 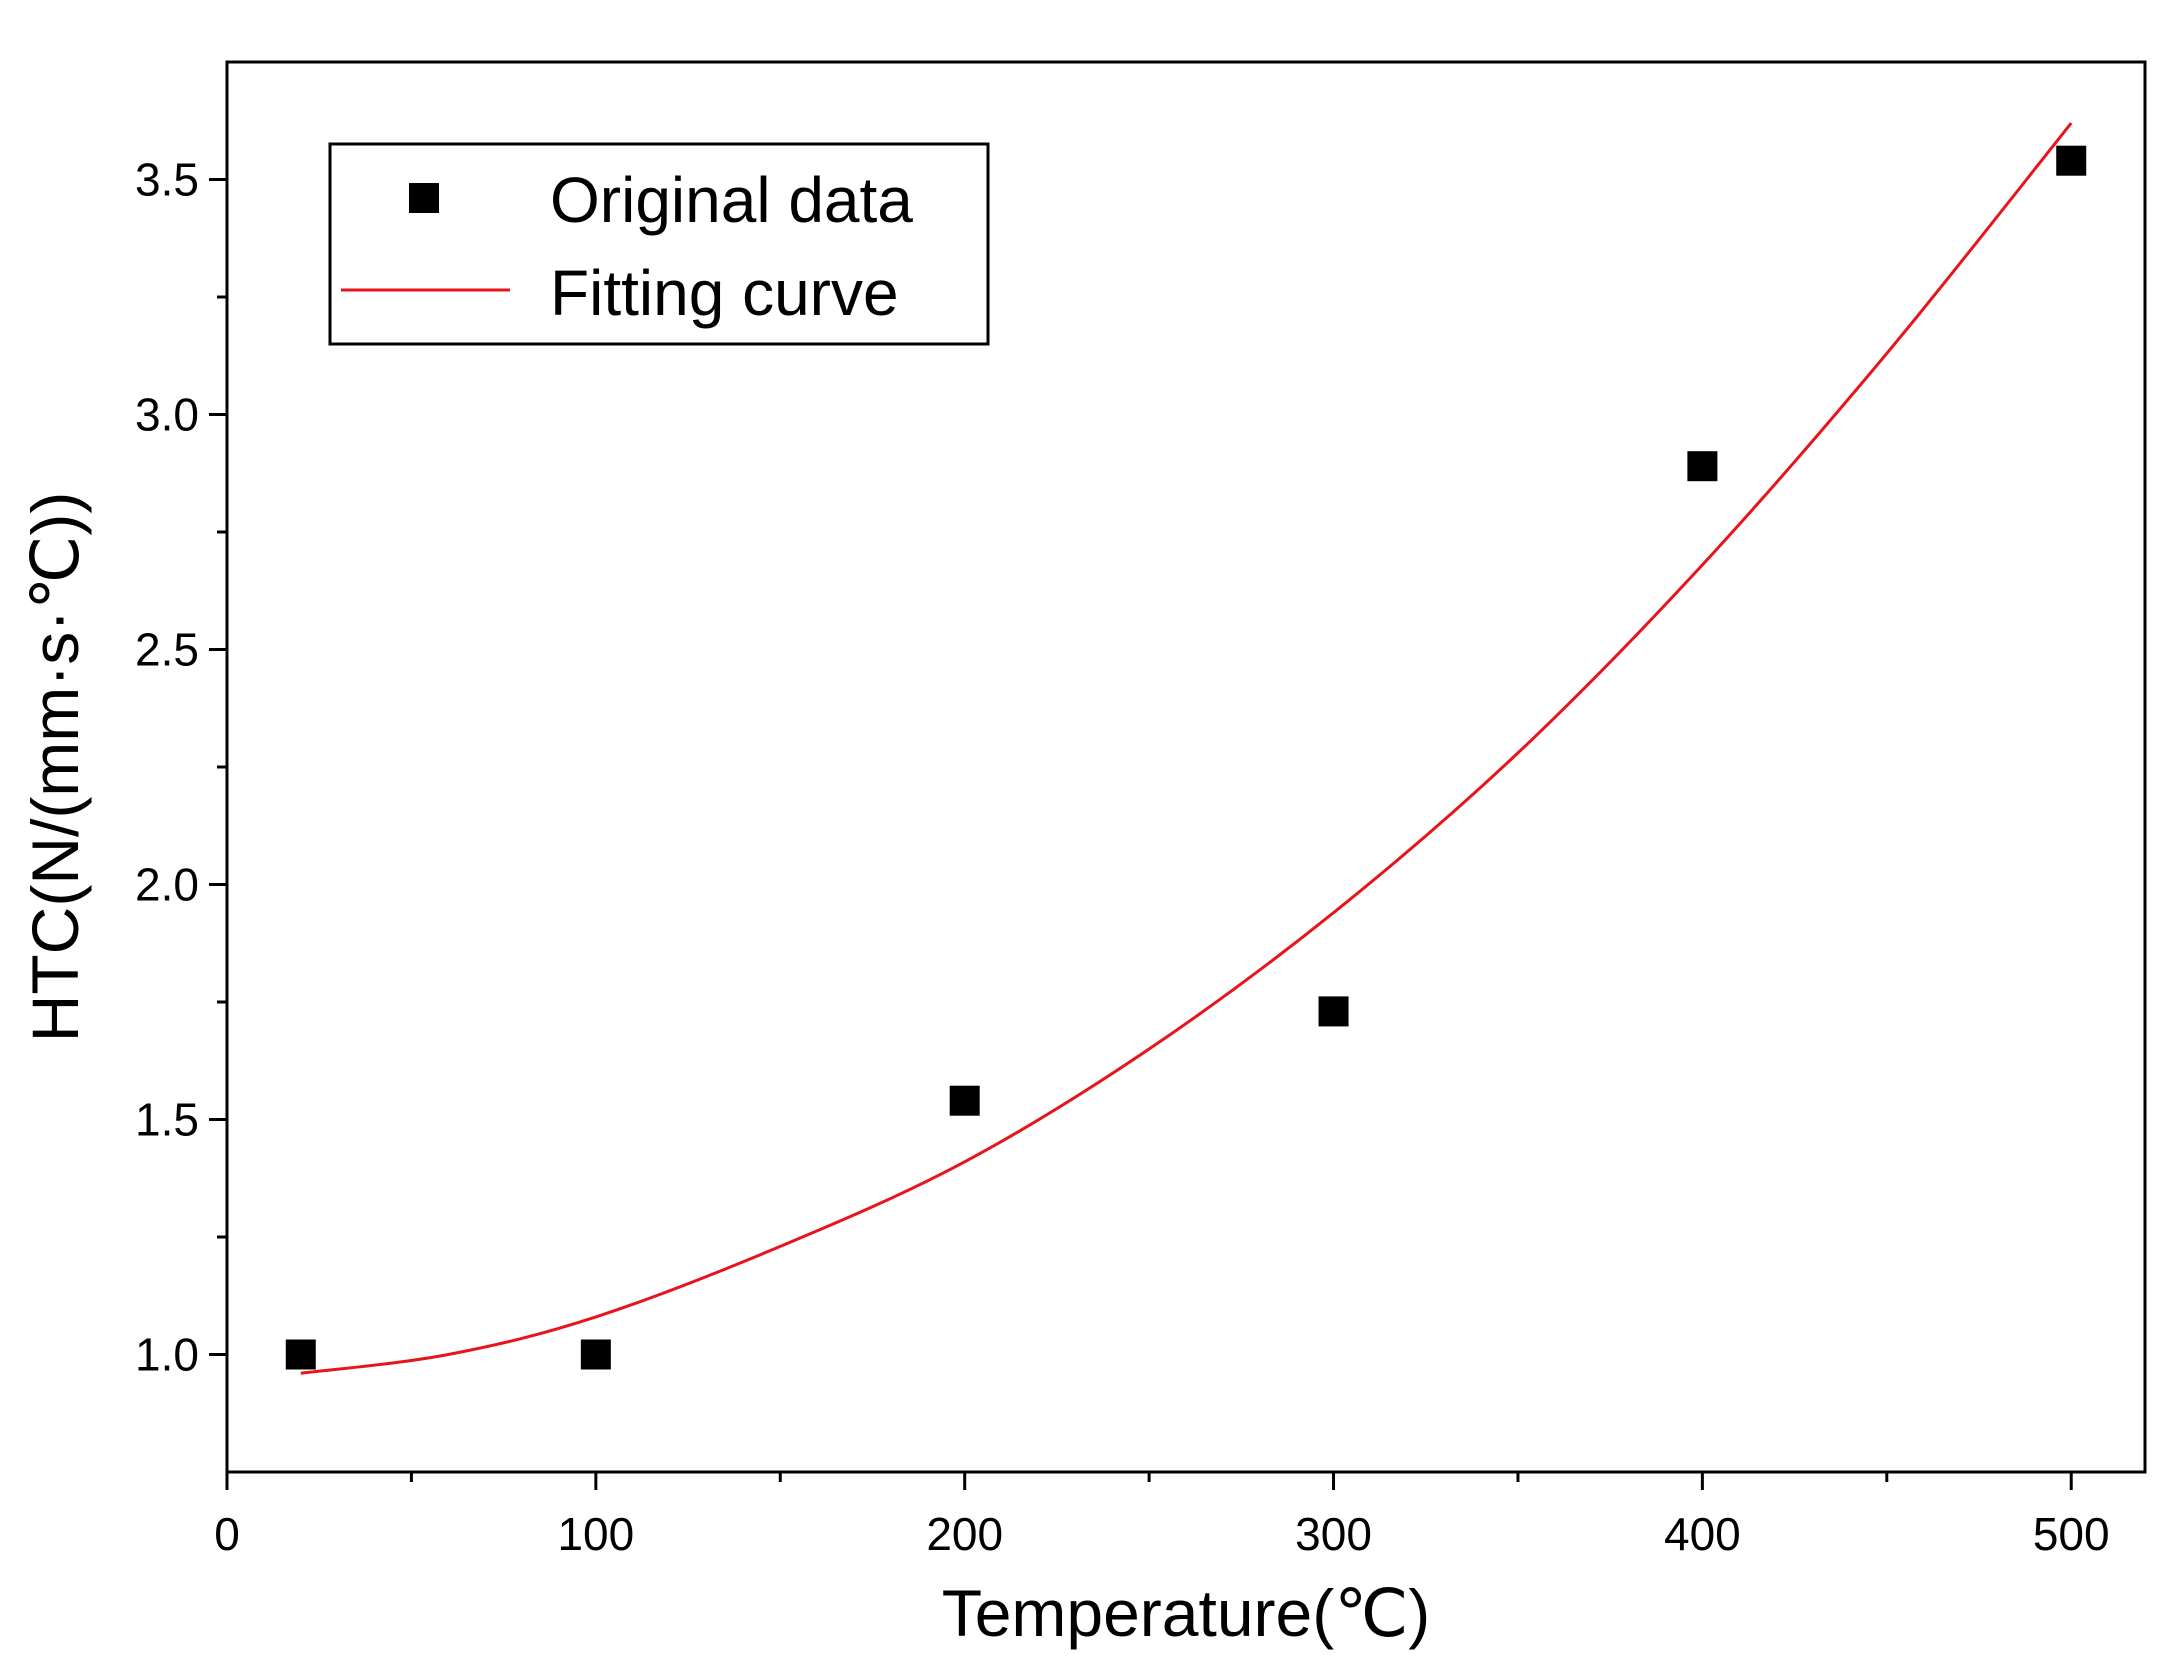 I want to click on y-tick-label: 3.0, so click(x=167, y=415).